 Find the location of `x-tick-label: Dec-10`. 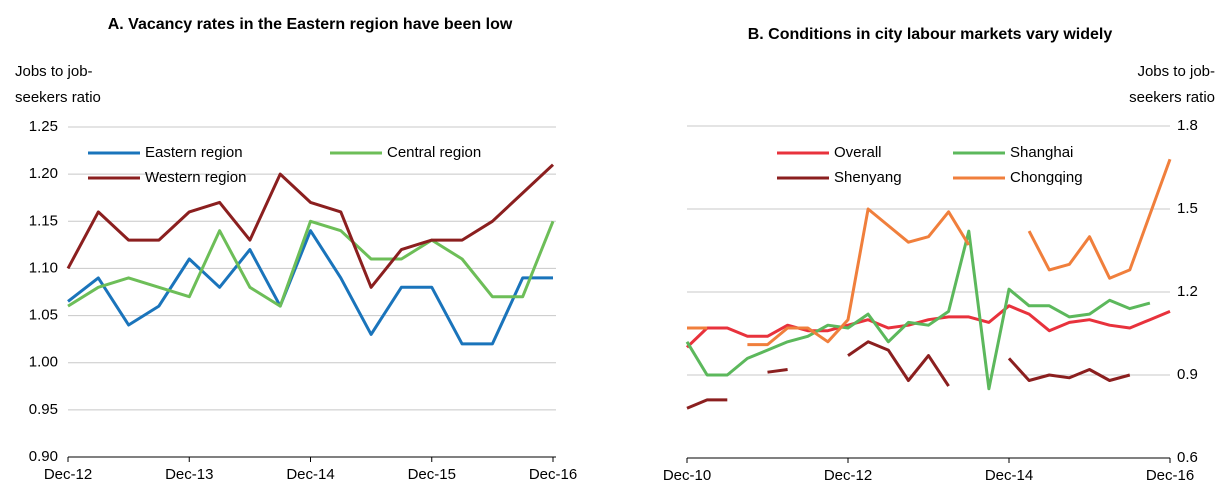

x-tick-label: Dec-10 is located at coordinates (687, 475).